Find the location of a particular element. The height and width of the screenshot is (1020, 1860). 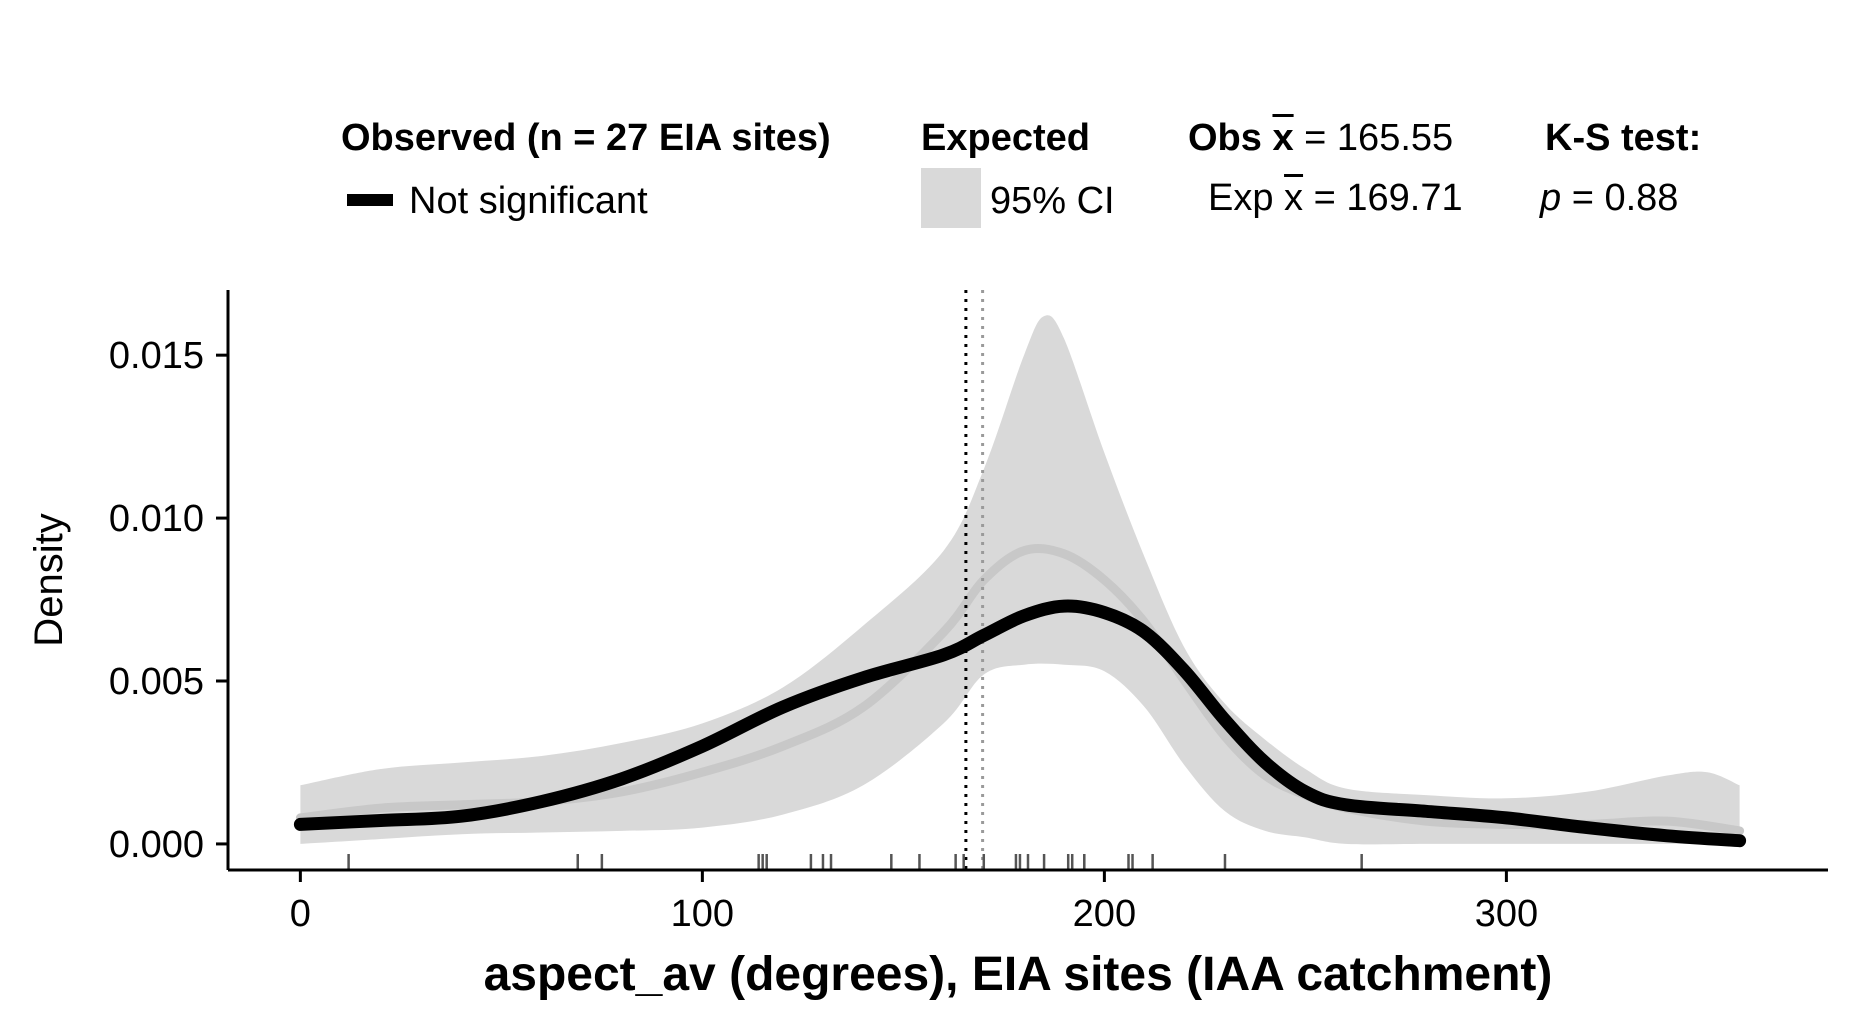

legend-ks-title: K-S test: is located at coordinates (1623, 138).